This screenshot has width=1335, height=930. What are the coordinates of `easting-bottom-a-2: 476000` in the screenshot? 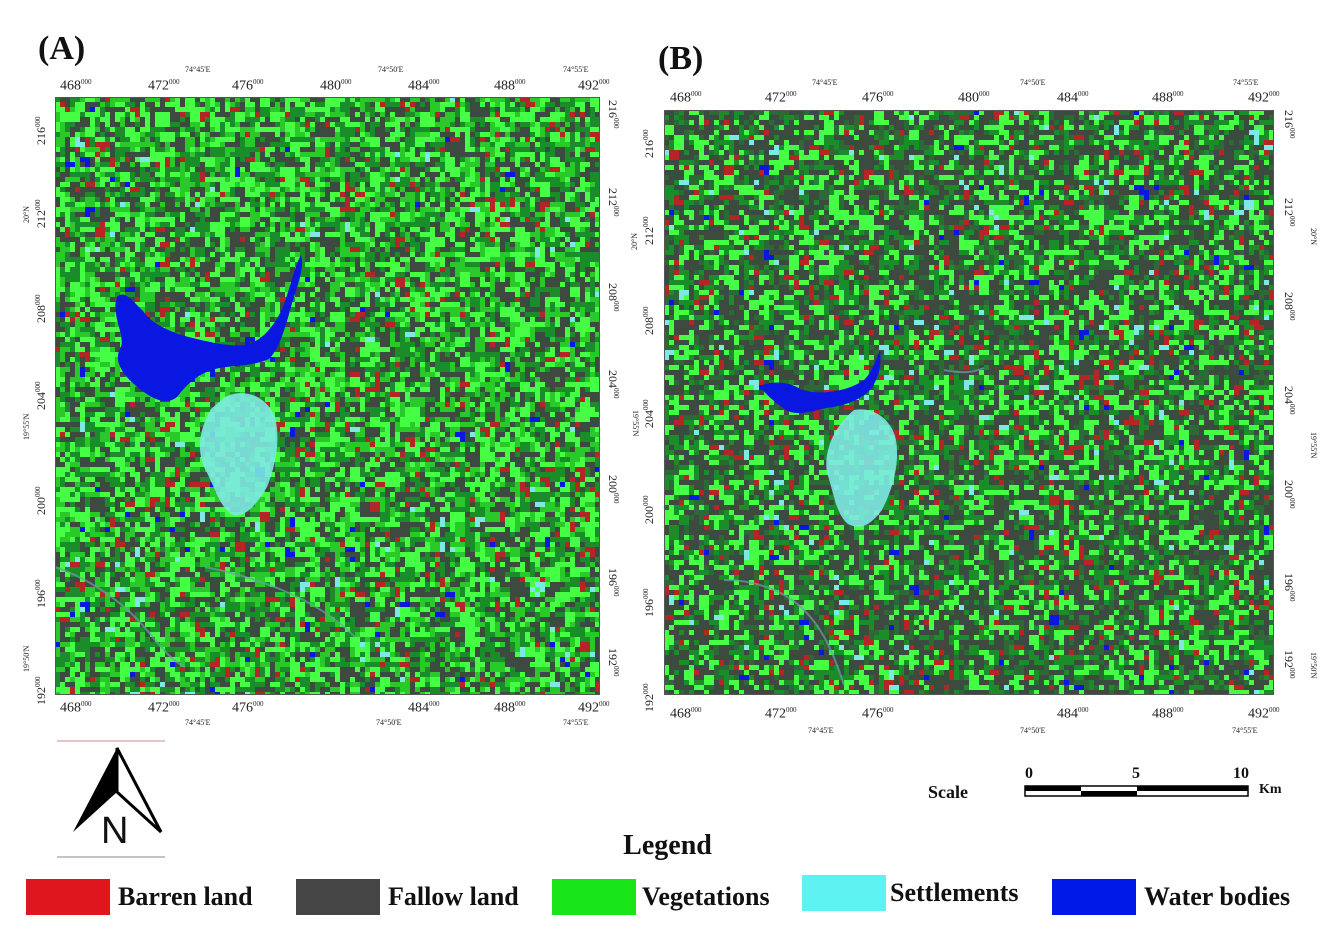 It's located at (248, 708).